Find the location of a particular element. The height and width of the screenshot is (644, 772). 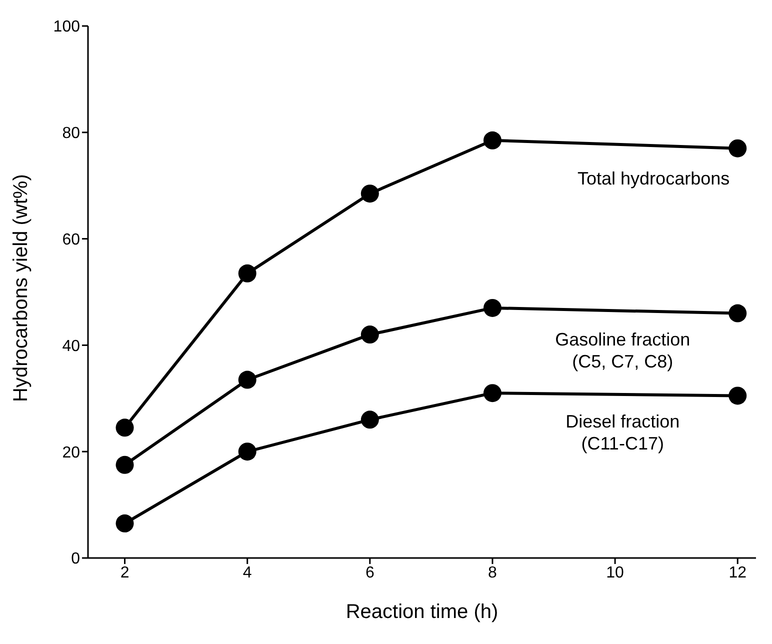

y-tick-label: 40 is located at coordinates (71, 346).